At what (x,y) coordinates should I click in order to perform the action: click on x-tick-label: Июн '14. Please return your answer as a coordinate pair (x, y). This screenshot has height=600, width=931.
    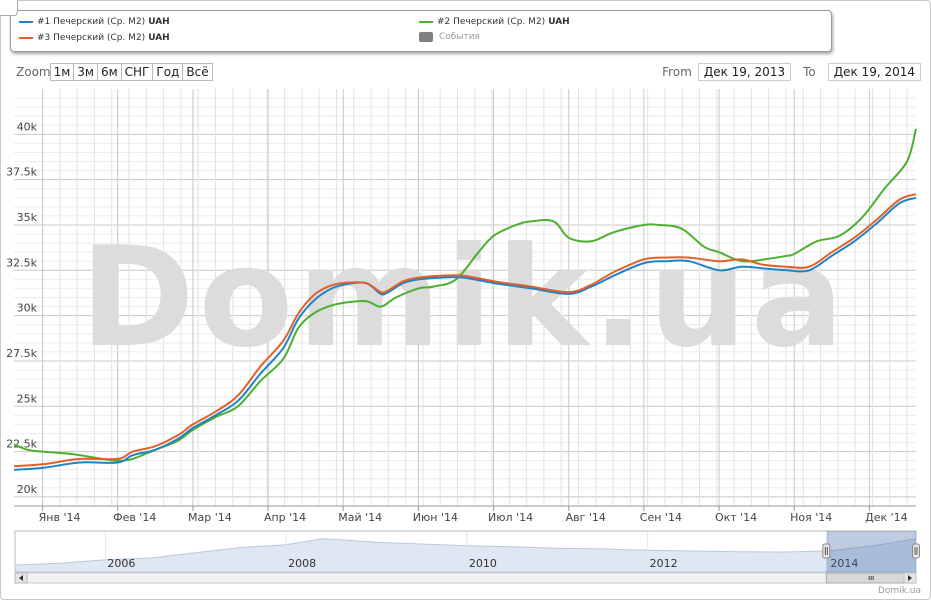
    Looking at the image, I should click on (435, 517).